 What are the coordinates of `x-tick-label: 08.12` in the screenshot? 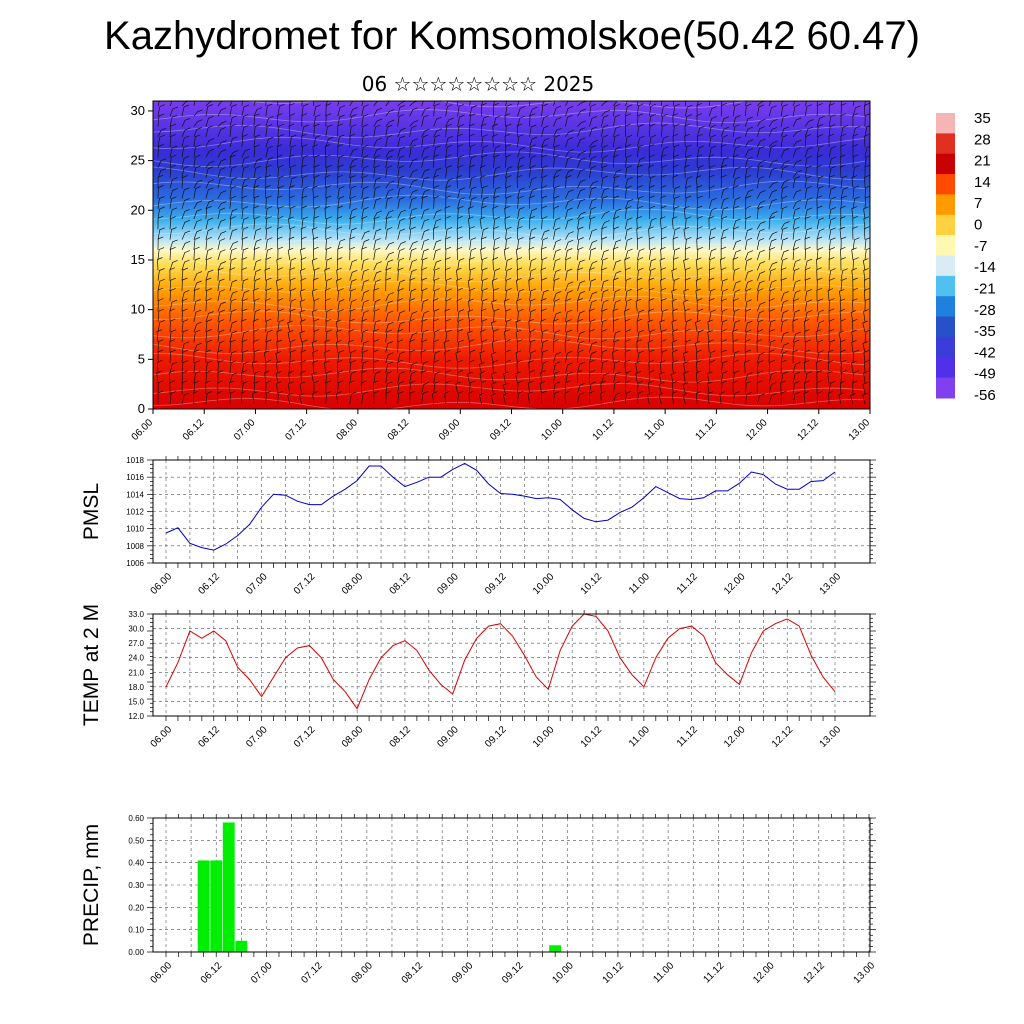 It's located at (399, 430).